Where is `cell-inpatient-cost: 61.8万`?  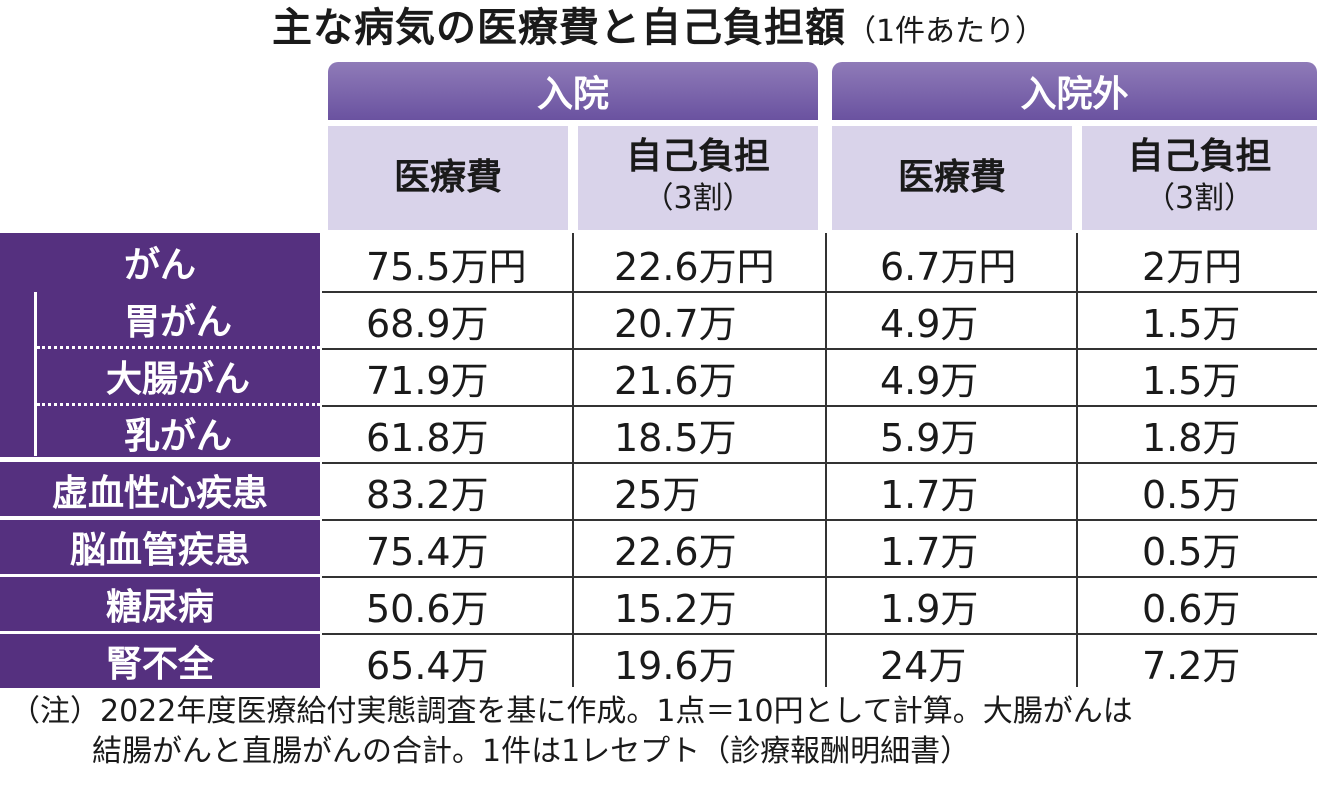 cell-inpatient-cost: 61.8万 is located at coordinates (427, 437).